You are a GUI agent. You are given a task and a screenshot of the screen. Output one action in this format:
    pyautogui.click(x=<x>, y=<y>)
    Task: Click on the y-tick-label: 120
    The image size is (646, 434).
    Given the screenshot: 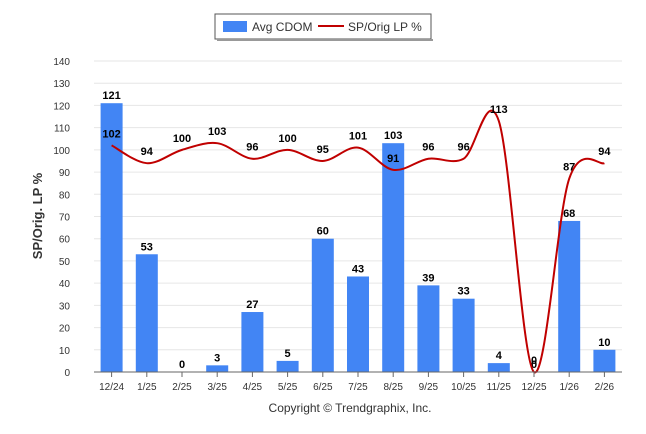 What is the action you would take?
    pyautogui.click(x=61, y=106)
    